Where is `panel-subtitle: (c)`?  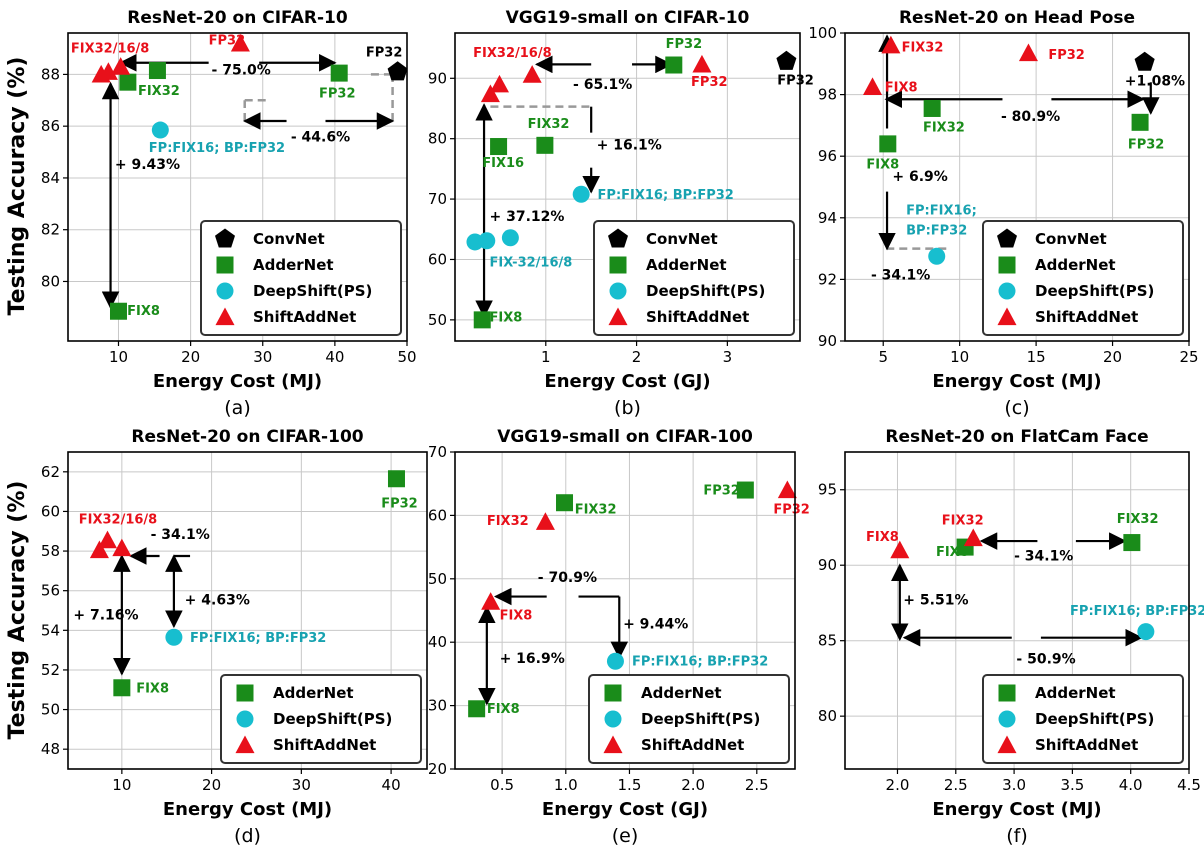
panel-subtitle: (c) is located at coordinates (1016, 408).